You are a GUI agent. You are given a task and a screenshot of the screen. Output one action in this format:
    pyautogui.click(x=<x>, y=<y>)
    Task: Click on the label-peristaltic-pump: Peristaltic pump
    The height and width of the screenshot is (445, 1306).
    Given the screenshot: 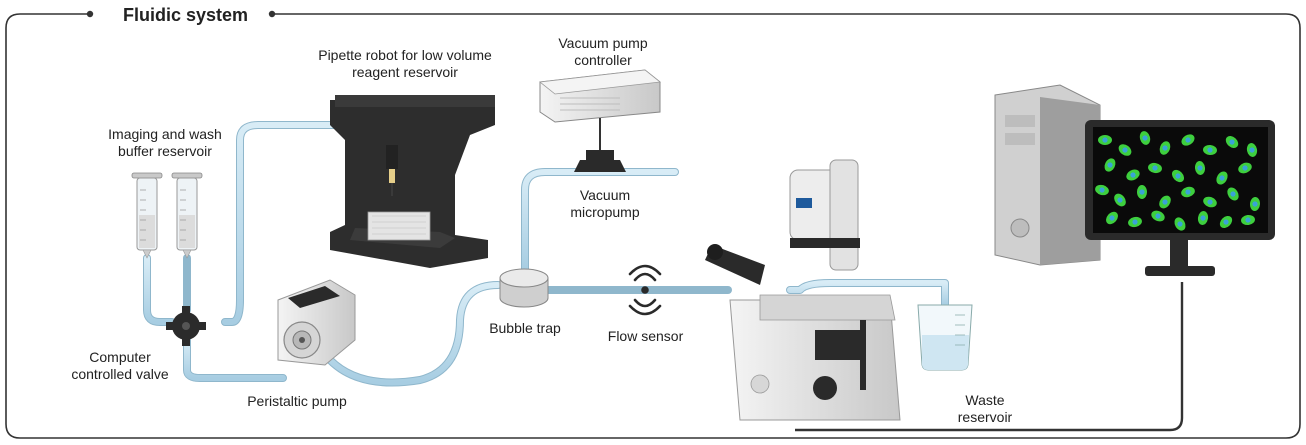 What is the action you would take?
    pyautogui.click(x=297, y=401)
    